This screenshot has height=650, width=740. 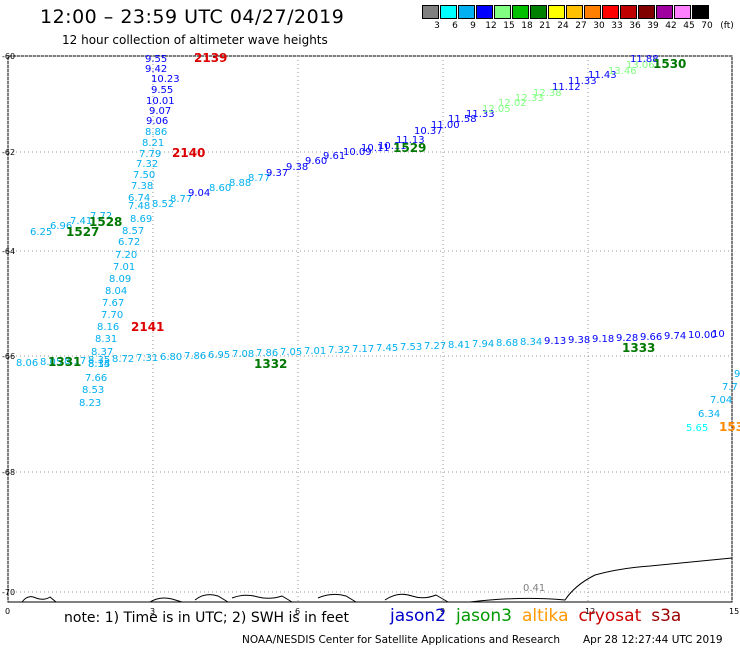 I want to click on wave-height-label: 6.80, so click(x=171, y=357).